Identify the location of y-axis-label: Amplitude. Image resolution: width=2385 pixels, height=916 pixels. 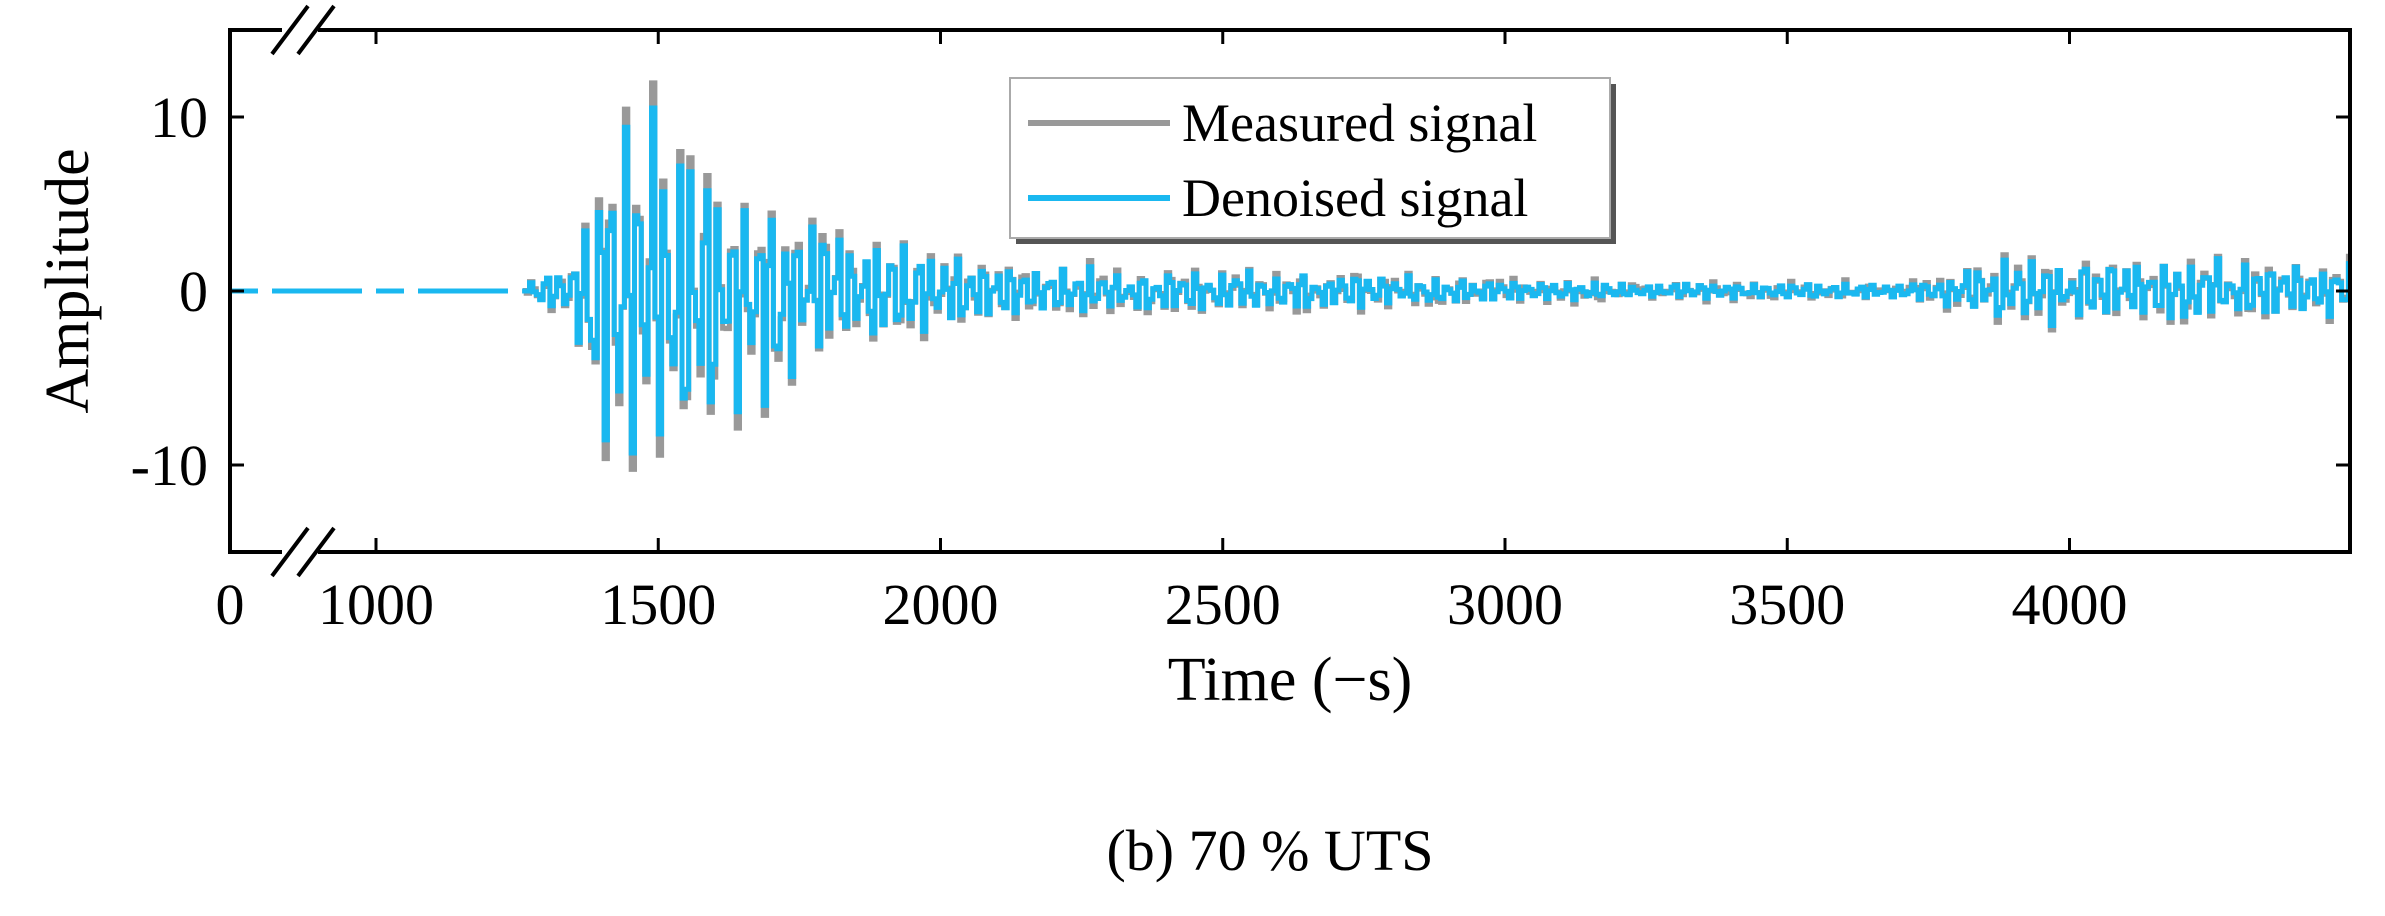
(68, 280).